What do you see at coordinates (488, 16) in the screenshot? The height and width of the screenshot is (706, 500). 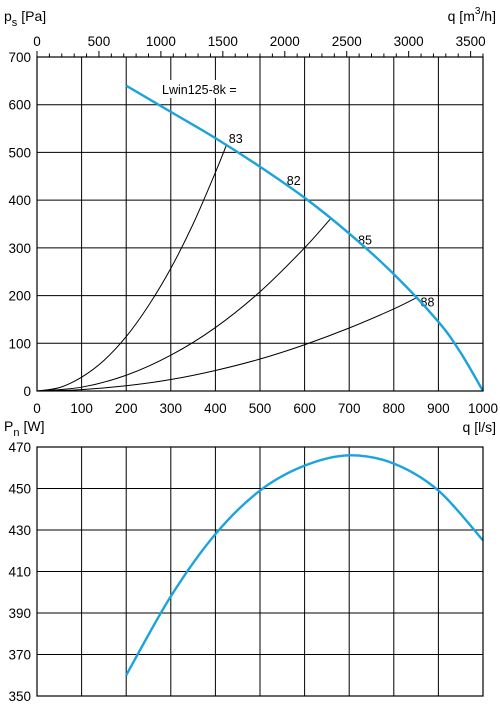 I see `airflow-m3h-label-end: /h]` at bounding box center [488, 16].